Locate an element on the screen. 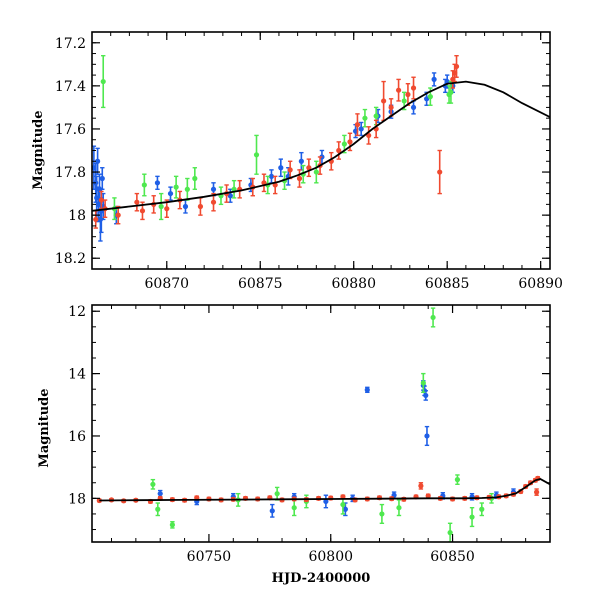 The height and width of the screenshot is (605, 600). bottom-red-data-point is located at coordinates (392, 499).